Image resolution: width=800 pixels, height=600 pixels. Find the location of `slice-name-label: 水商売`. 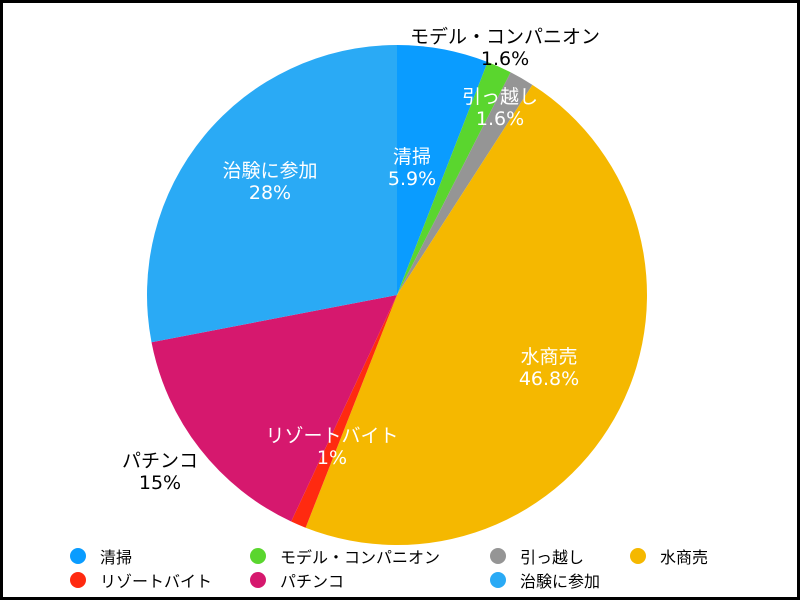

slice-name-label: 水商売 is located at coordinates (548, 357).